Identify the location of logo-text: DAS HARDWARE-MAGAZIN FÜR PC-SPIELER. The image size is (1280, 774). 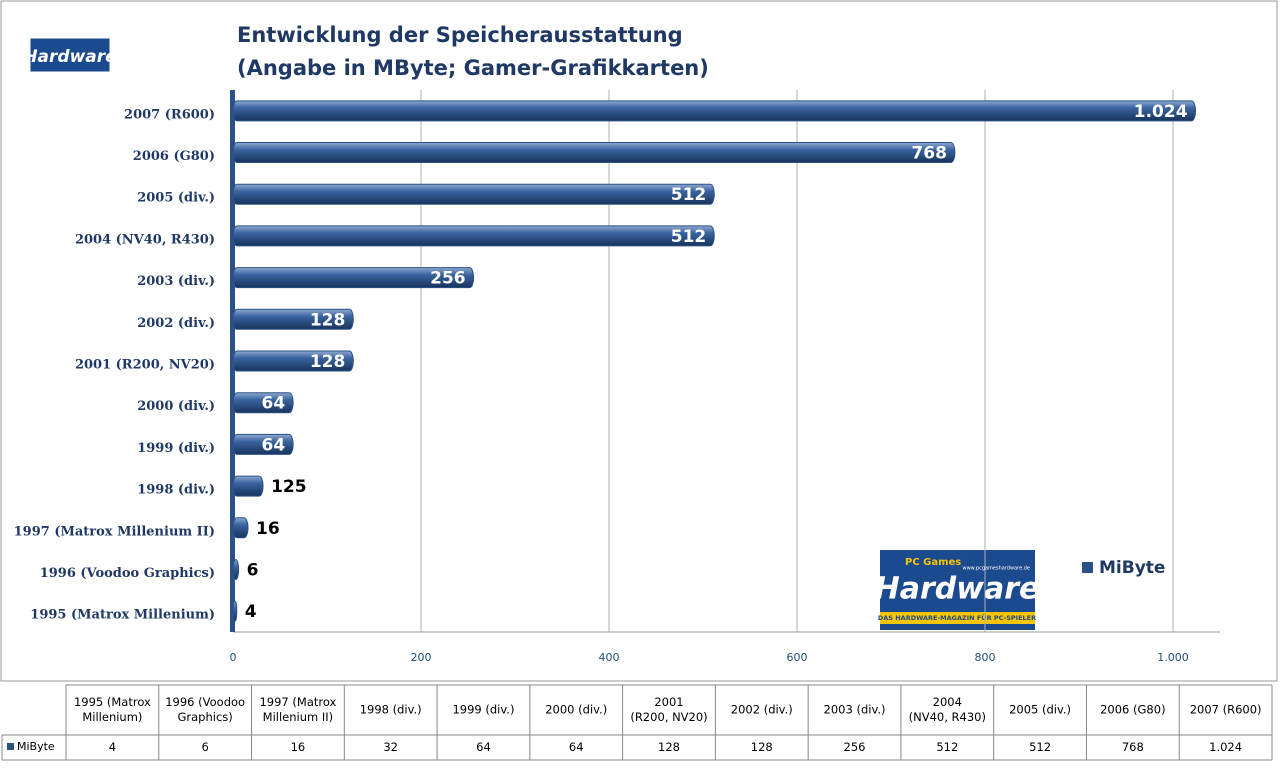
(957, 617).